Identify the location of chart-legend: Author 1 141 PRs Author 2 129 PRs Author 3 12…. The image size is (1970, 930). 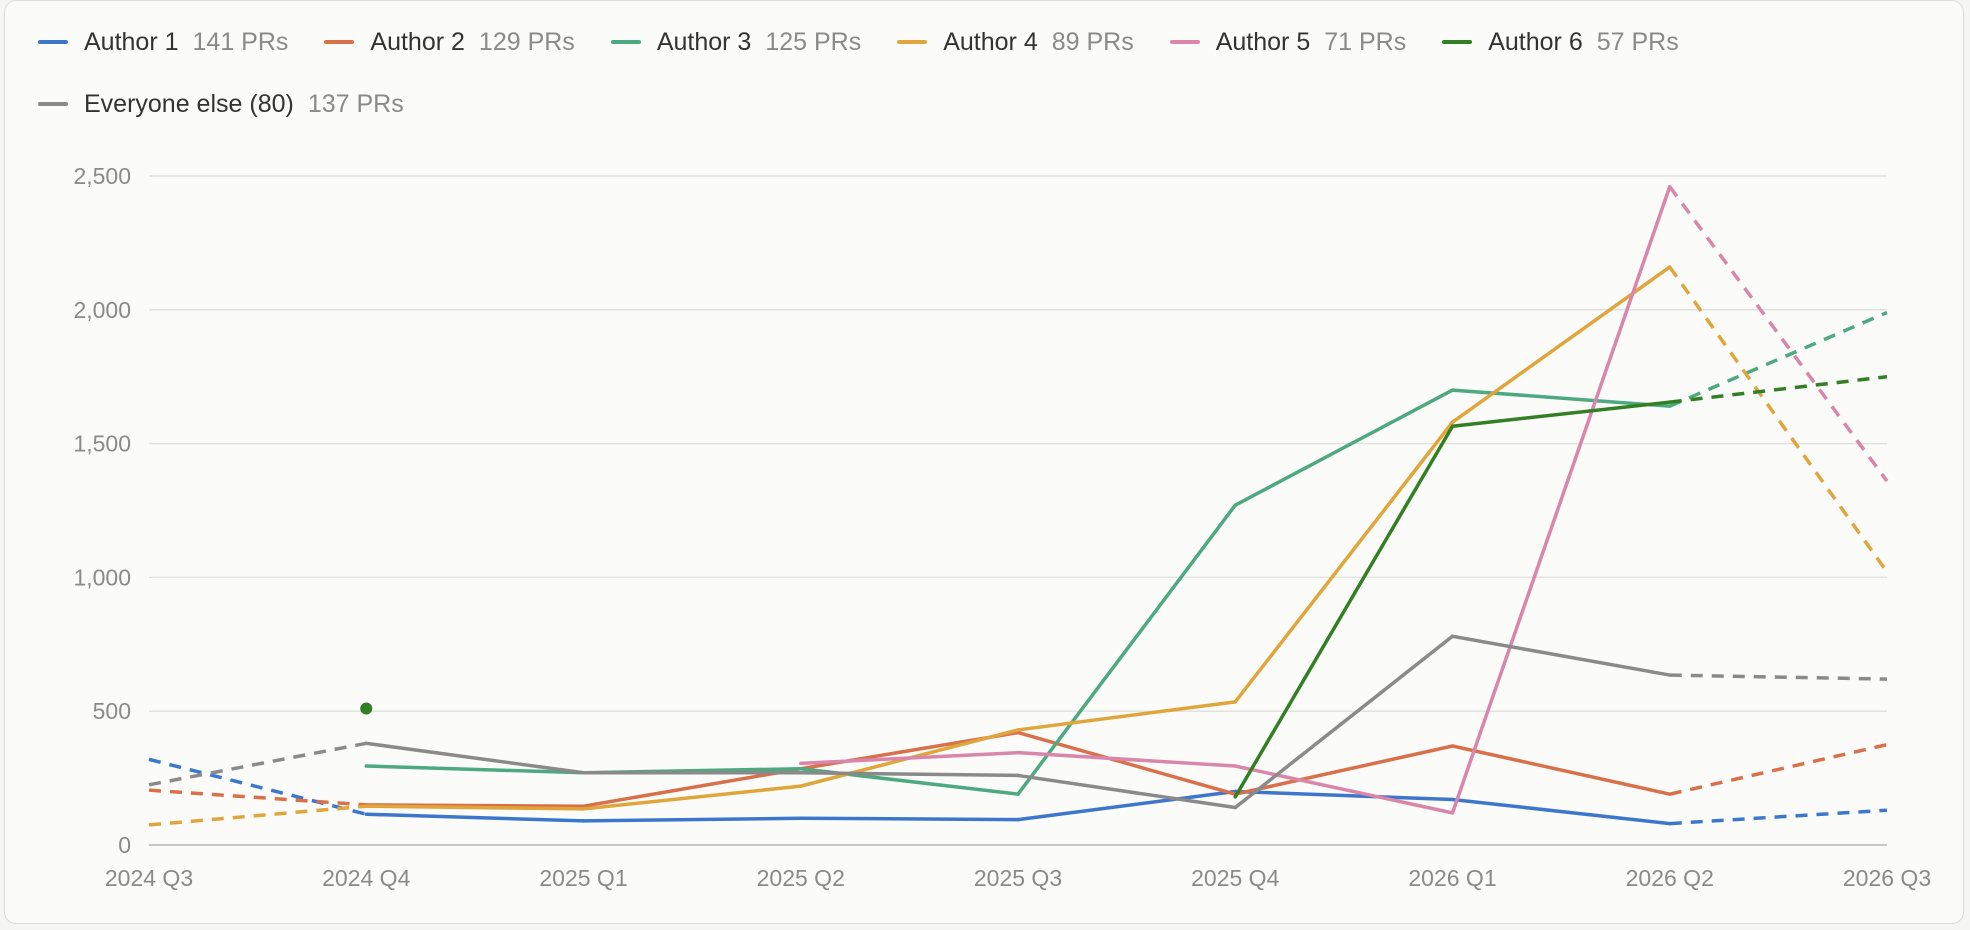
(978, 73).